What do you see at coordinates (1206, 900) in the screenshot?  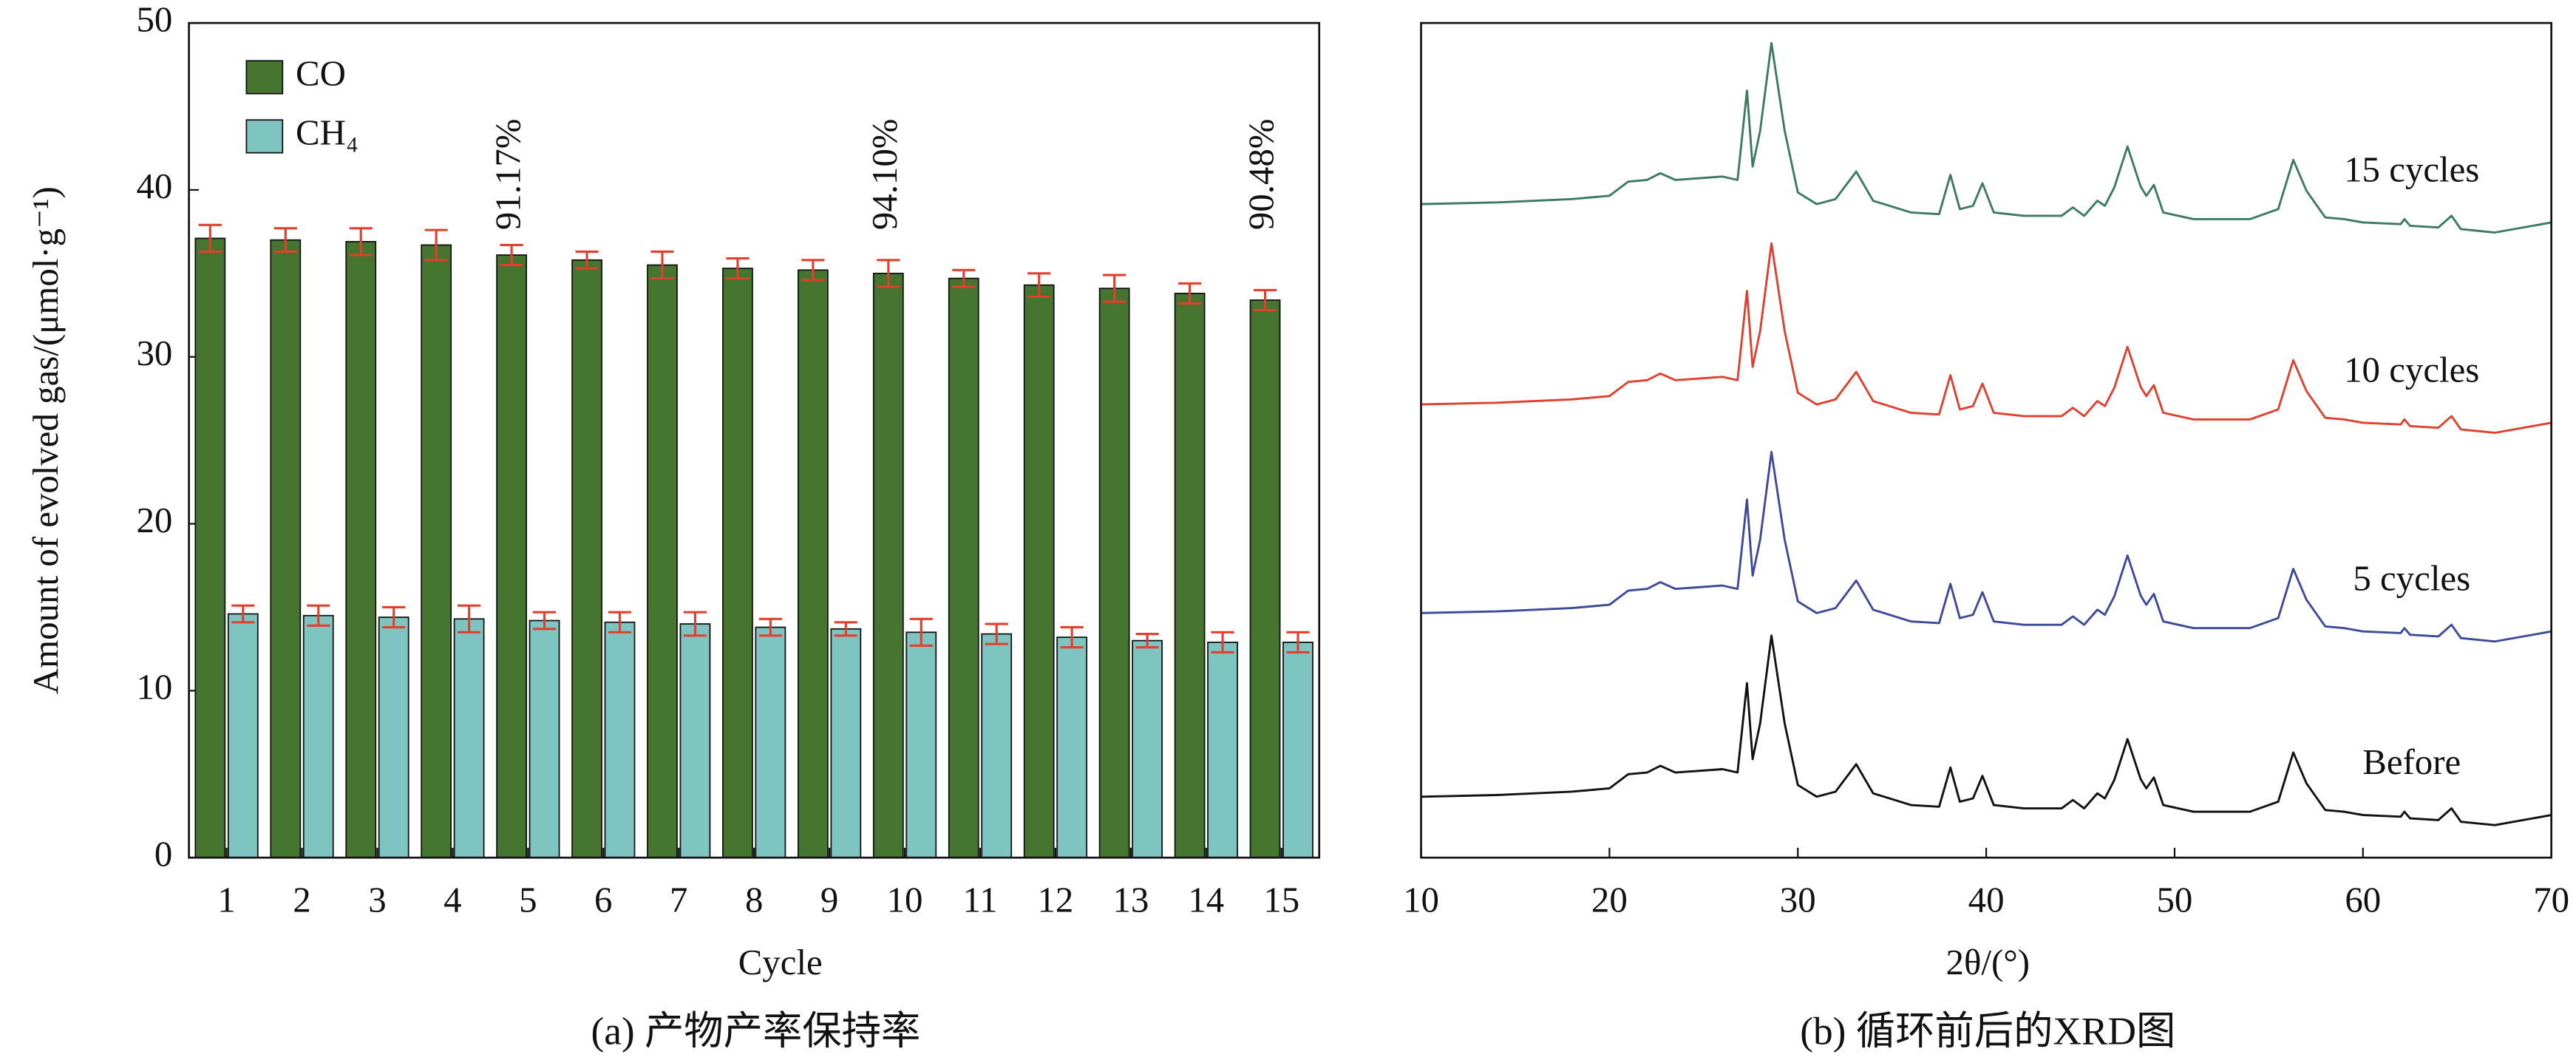 I see `x-tick-label: 14` at bounding box center [1206, 900].